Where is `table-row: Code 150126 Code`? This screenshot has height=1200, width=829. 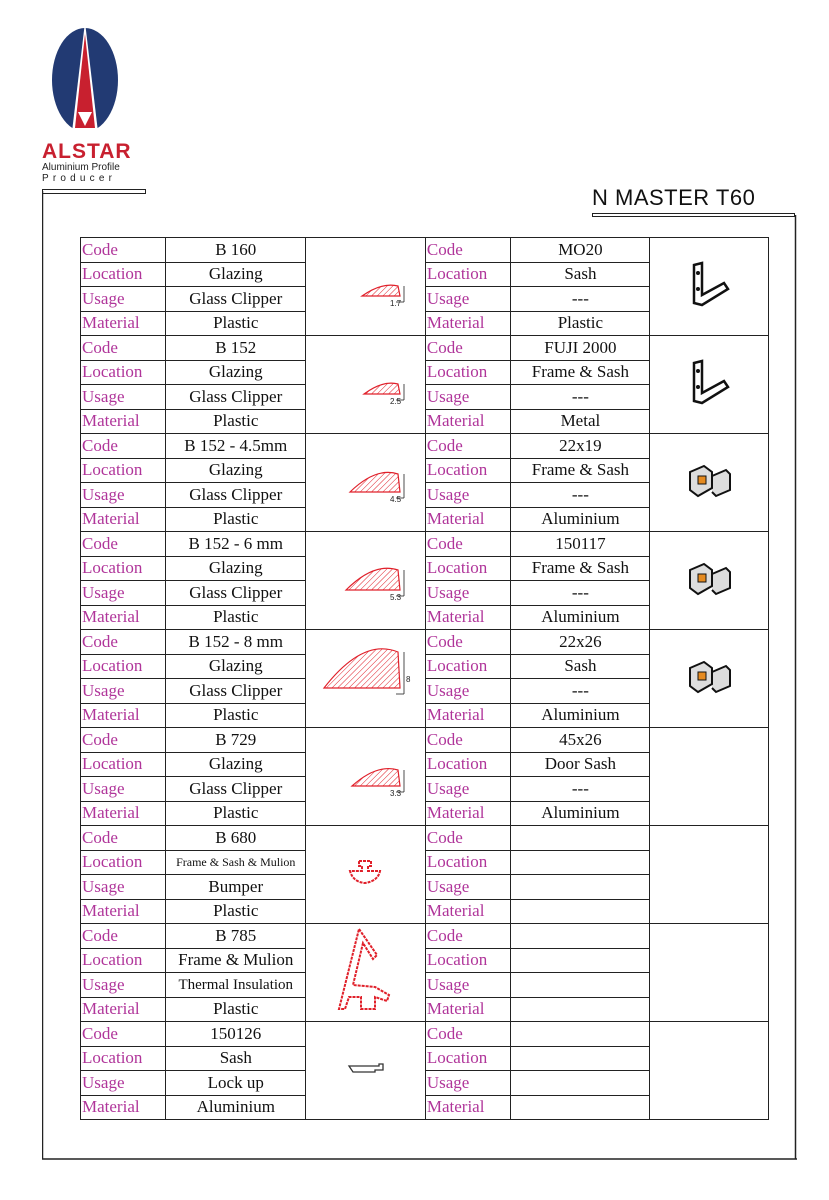 table-row: Code 150126 Code is located at coordinates (424, 1070).